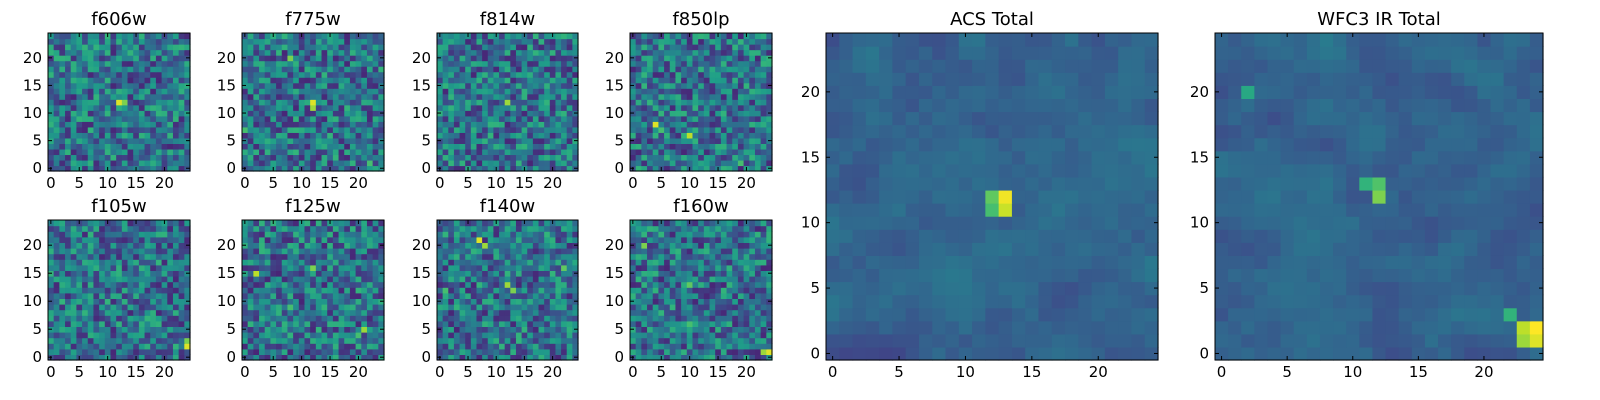  Describe the element at coordinates (226, 113) in the screenshot. I see `y-tick-label: 10` at that location.